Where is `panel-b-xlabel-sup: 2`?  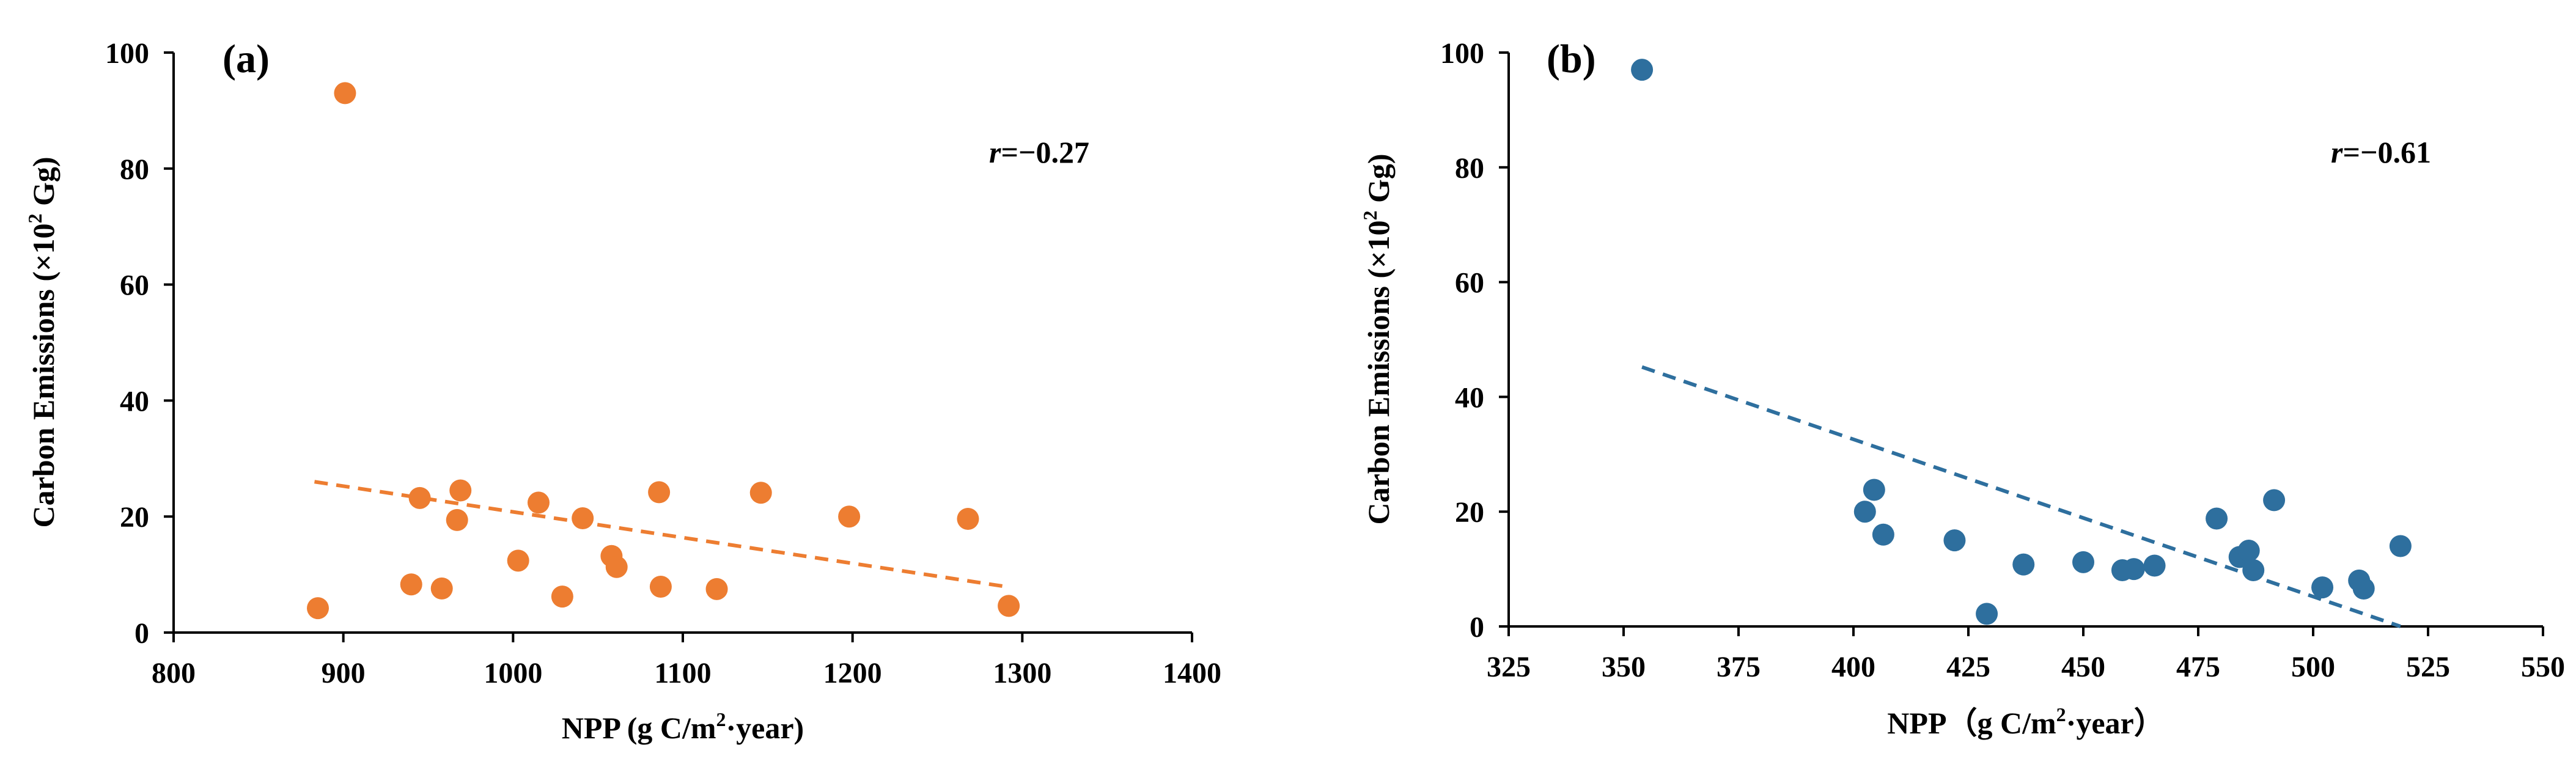
panel-b-xlabel-sup: 2 is located at coordinates (2061, 714).